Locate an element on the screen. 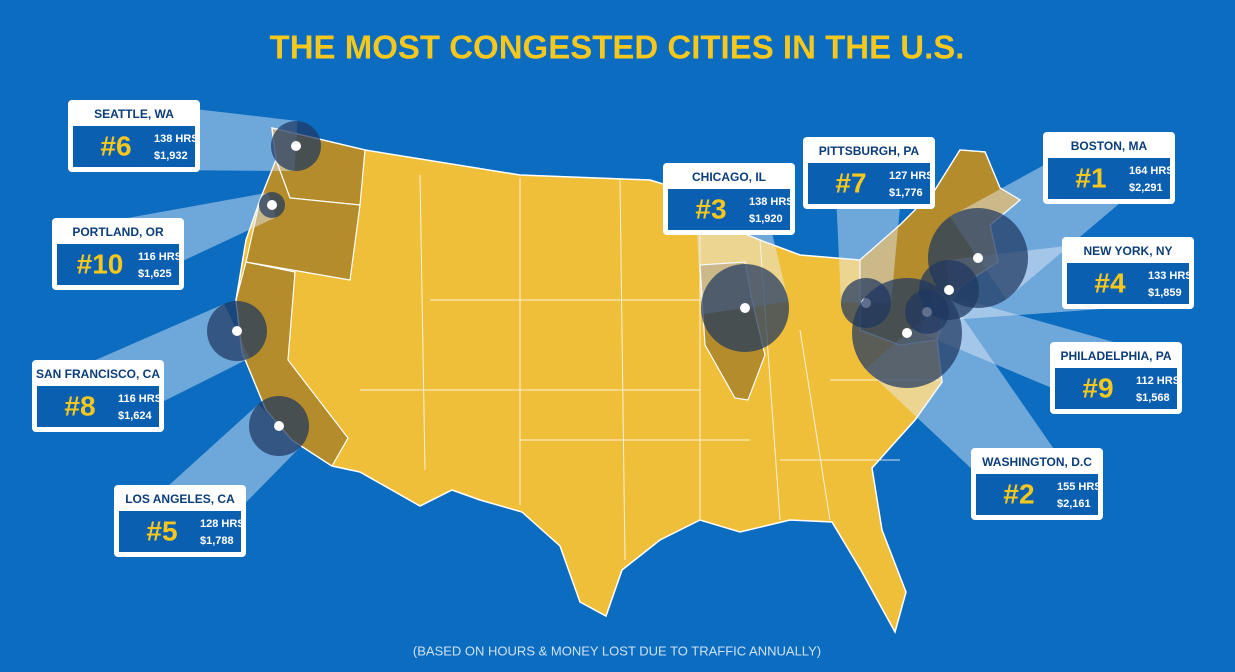 The height and width of the screenshot is (672, 1235). city-name: BOSTON, MA is located at coordinates (1109, 146).